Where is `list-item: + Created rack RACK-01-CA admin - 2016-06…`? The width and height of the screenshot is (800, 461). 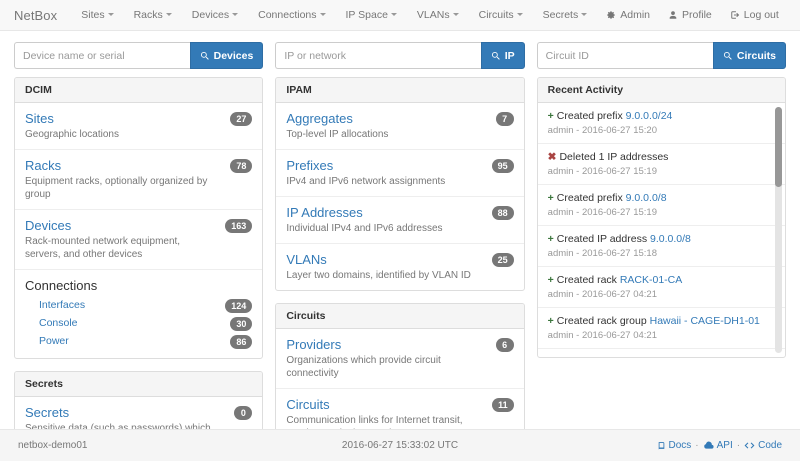 list-item: + Created rack RACK-01-CA admin - 2016-06… is located at coordinates (661, 287).